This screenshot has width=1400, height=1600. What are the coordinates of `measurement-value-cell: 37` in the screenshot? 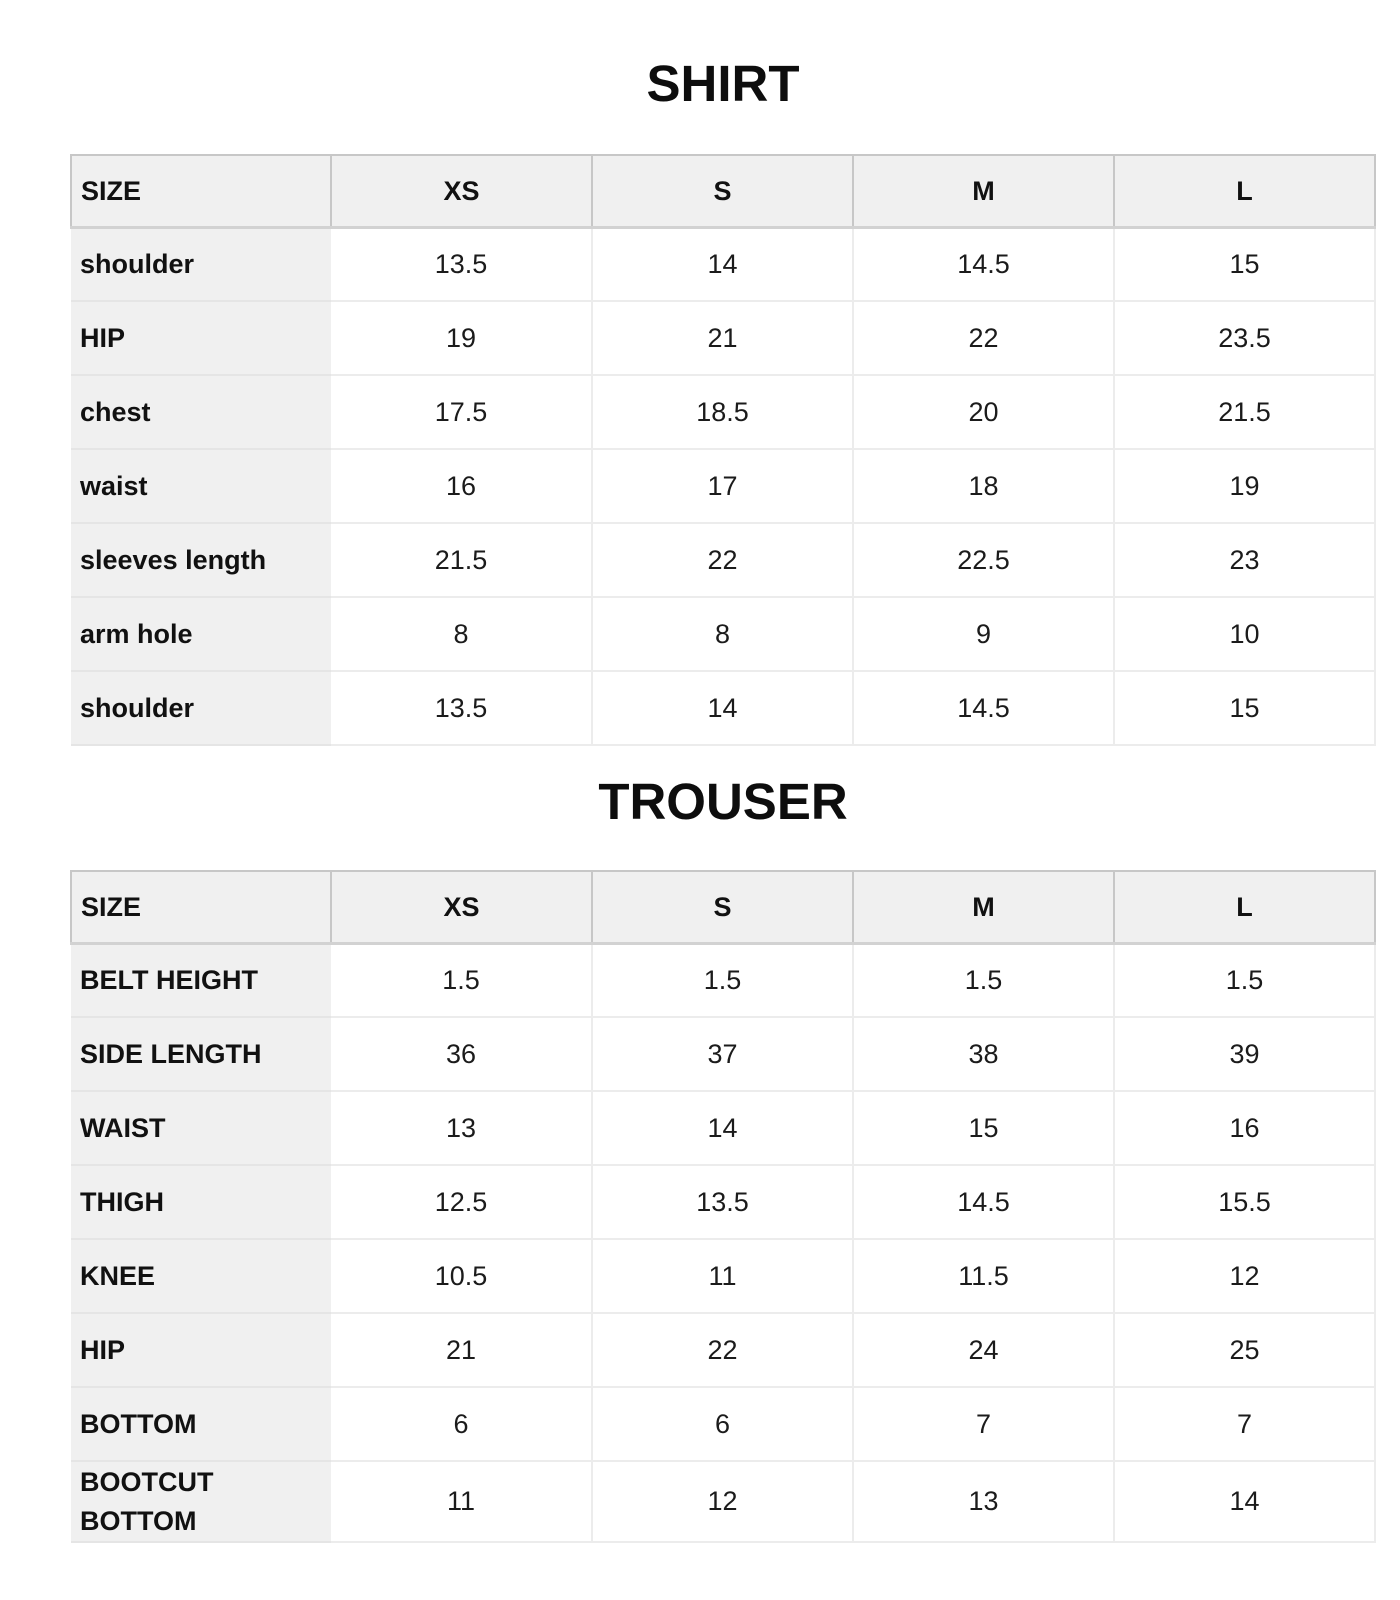 It's located at (722, 1055).